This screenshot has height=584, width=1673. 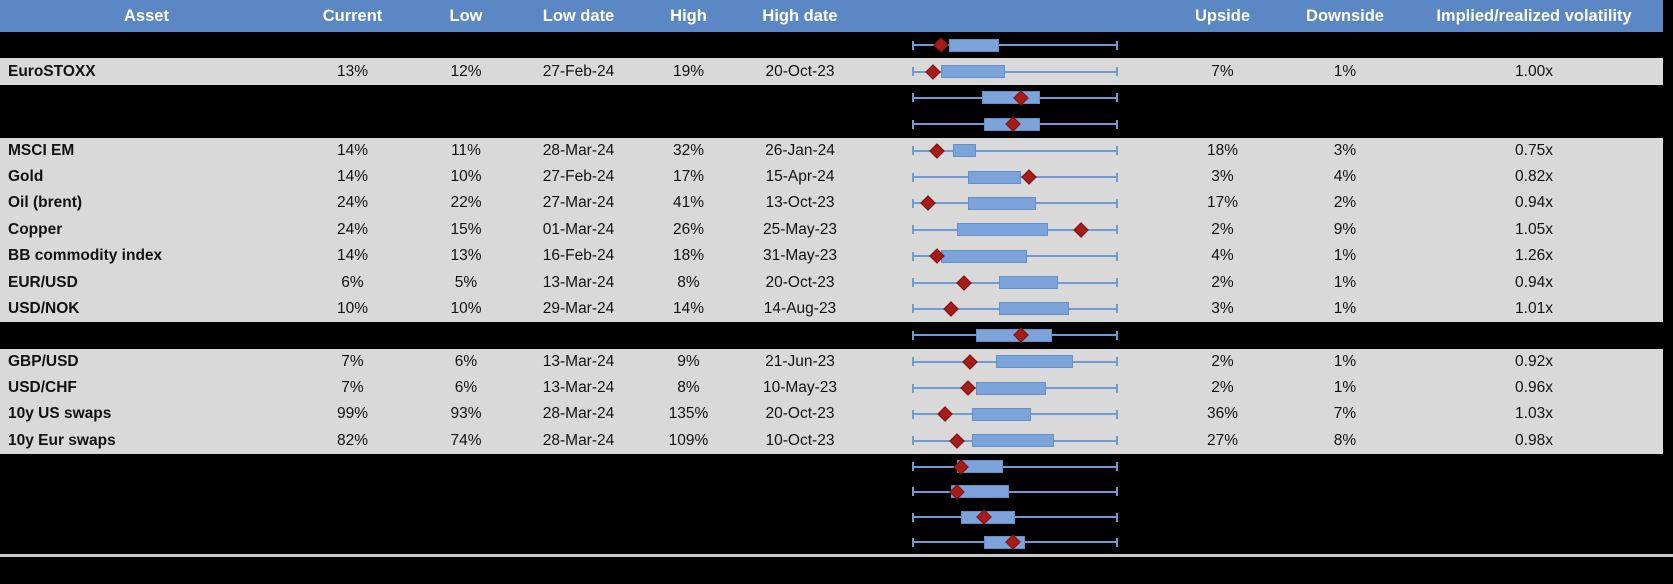 What do you see at coordinates (466, 440) in the screenshot?
I see `cell-low: 74%` at bounding box center [466, 440].